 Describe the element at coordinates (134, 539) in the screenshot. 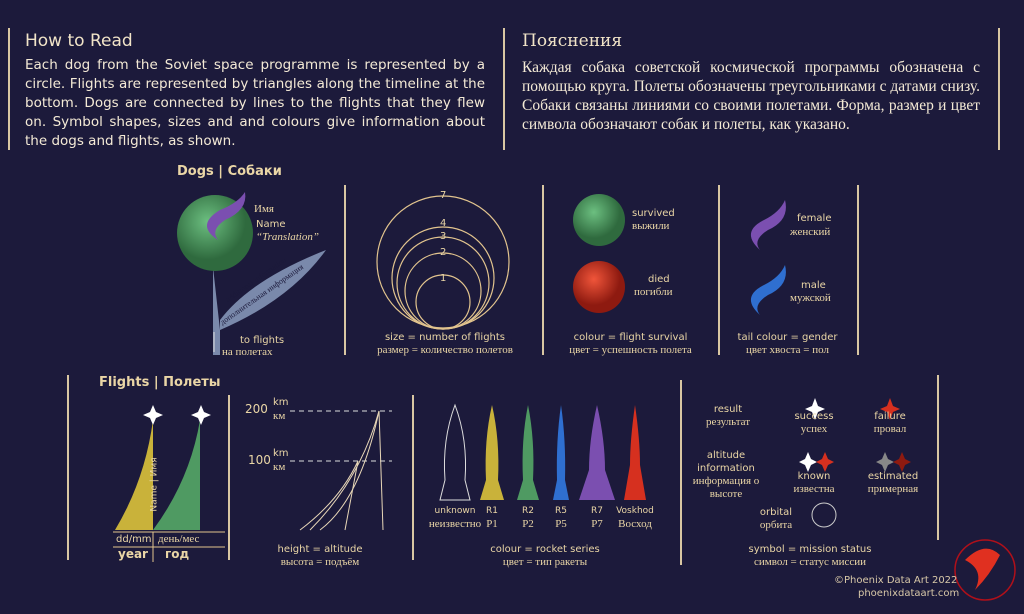

I see `date-label: dd/mm` at that location.